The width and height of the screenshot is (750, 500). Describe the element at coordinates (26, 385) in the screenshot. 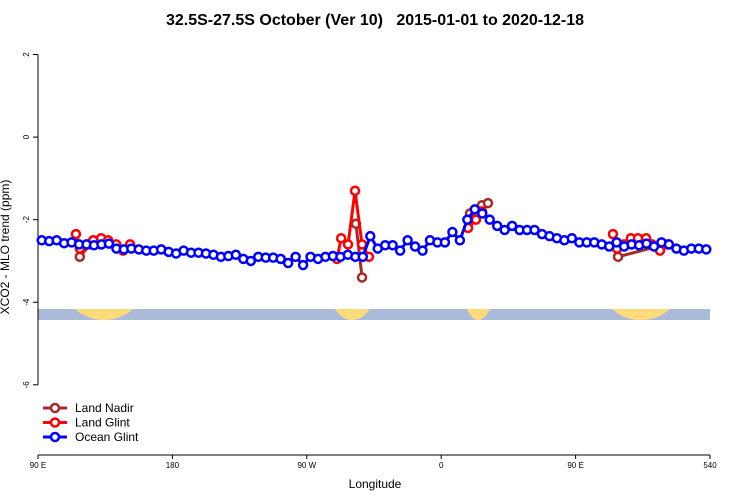

I see `y-tick-label: -6` at that location.